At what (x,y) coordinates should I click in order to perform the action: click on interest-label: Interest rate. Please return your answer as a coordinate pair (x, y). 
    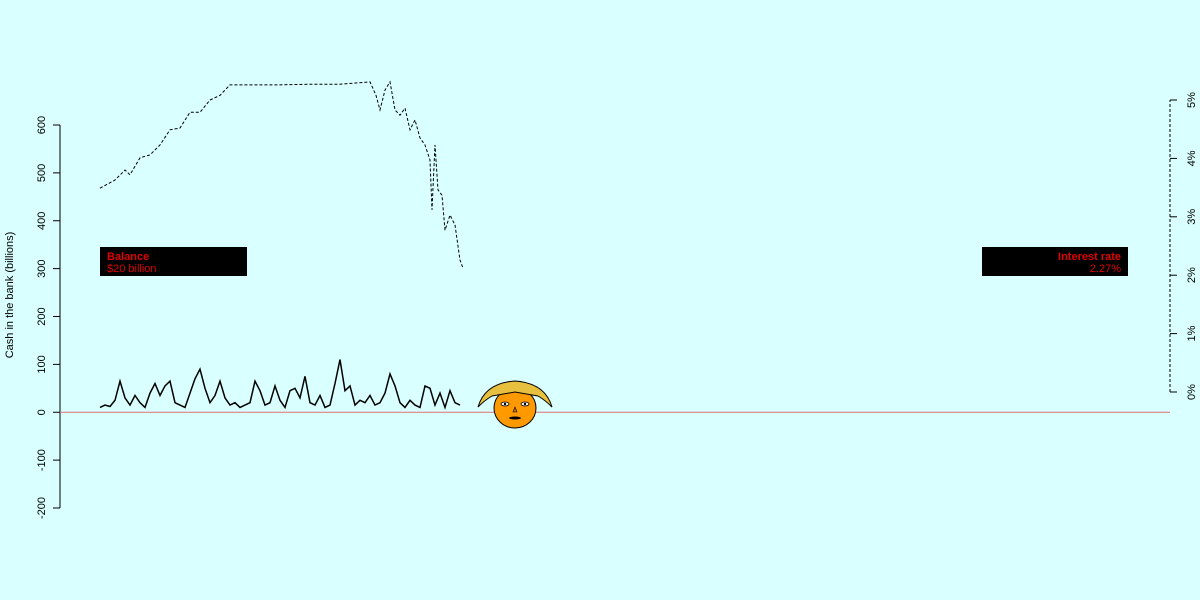
    Looking at the image, I should click on (1089, 257).